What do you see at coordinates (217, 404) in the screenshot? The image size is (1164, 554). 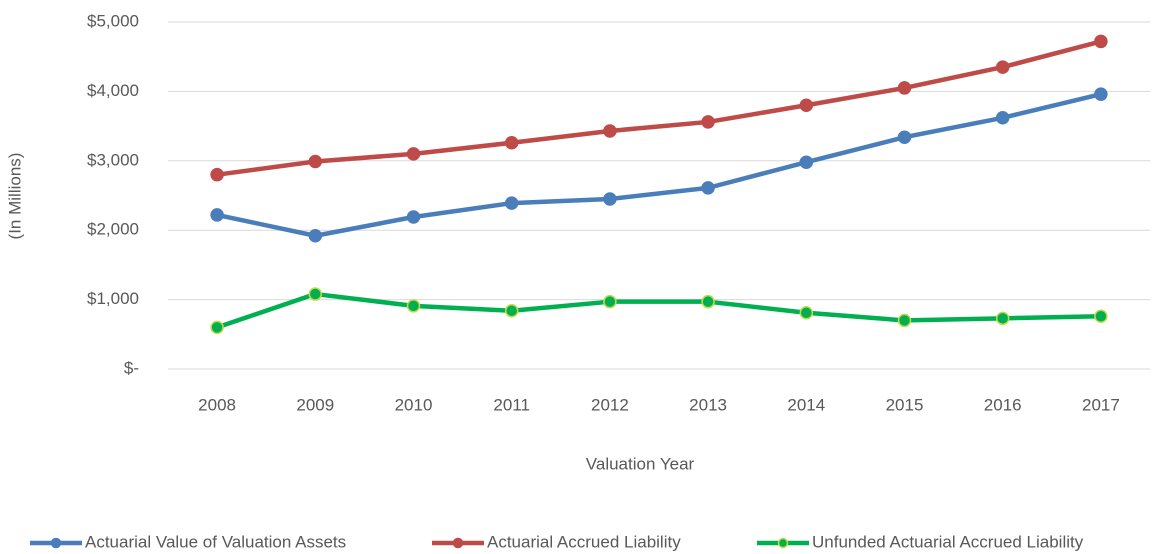 I see `x-tick-label: 2008` at bounding box center [217, 404].